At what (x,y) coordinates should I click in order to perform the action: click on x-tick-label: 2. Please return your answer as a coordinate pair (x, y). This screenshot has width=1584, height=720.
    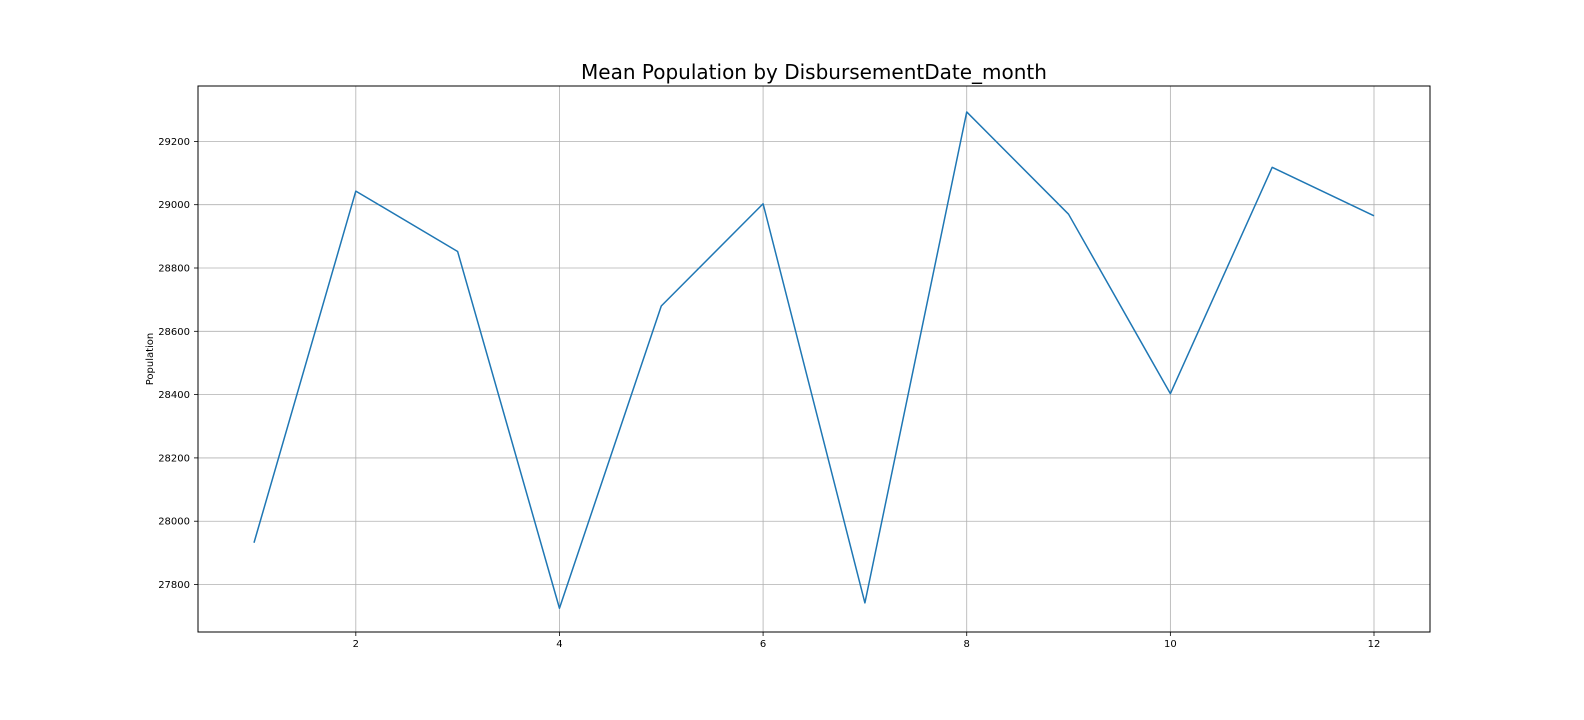
    Looking at the image, I should click on (356, 644).